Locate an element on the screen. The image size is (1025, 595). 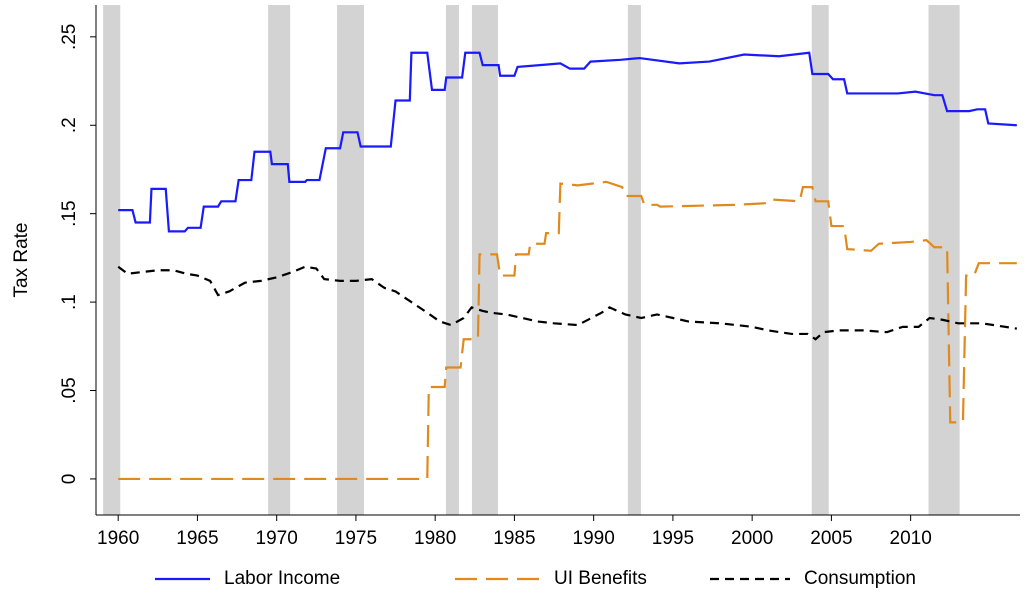
x-tick-label: 1965 is located at coordinates (197, 538).